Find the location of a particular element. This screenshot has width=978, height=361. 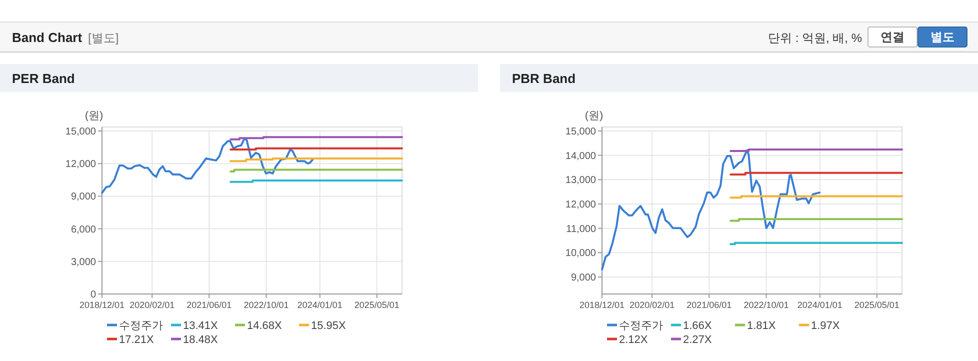

legend-label: 18.48X is located at coordinates (201, 340).